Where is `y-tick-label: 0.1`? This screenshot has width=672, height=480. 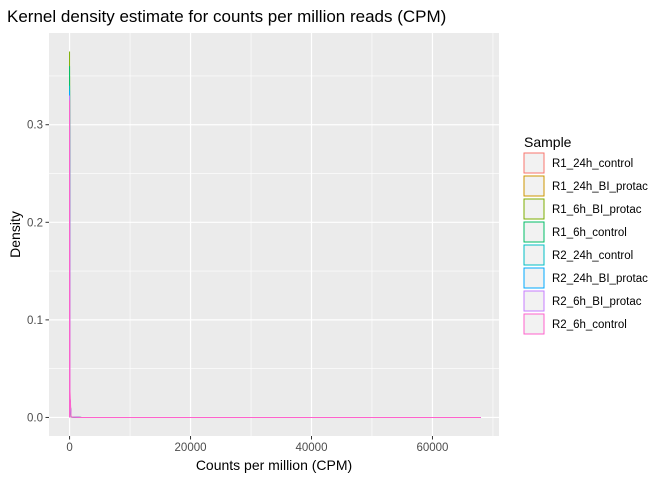 y-tick-label: 0.1 is located at coordinates (35, 321).